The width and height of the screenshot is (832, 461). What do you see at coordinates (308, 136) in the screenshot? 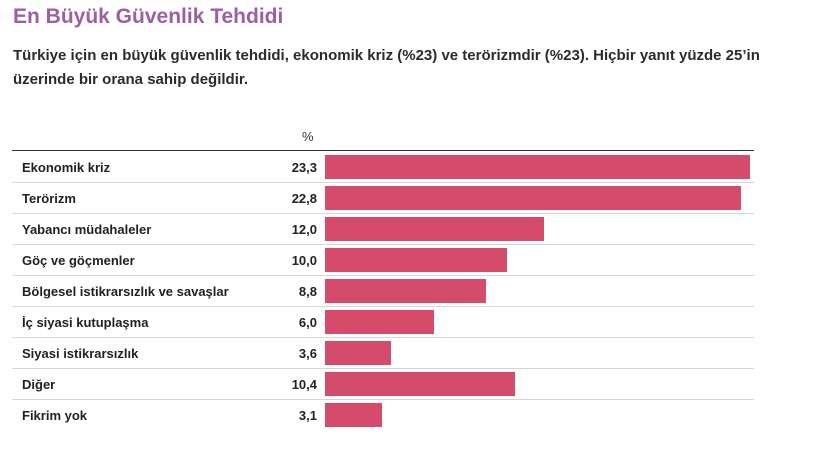
I see `unit-label: %` at bounding box center [308, 136].